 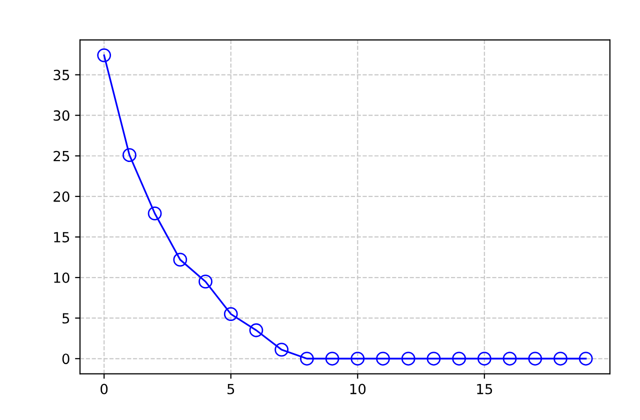 What do you see at coordinates (62, 115) in the screenshot?
I see `y-tick-label: 30` at bounding box center [62, 115].